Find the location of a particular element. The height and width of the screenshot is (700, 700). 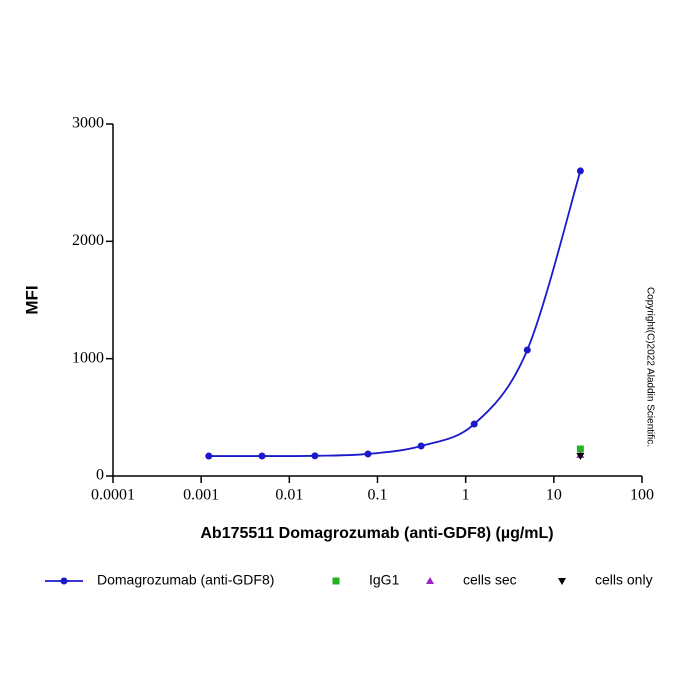

y-axis-label: MFI is located at coordinates (31, 299).